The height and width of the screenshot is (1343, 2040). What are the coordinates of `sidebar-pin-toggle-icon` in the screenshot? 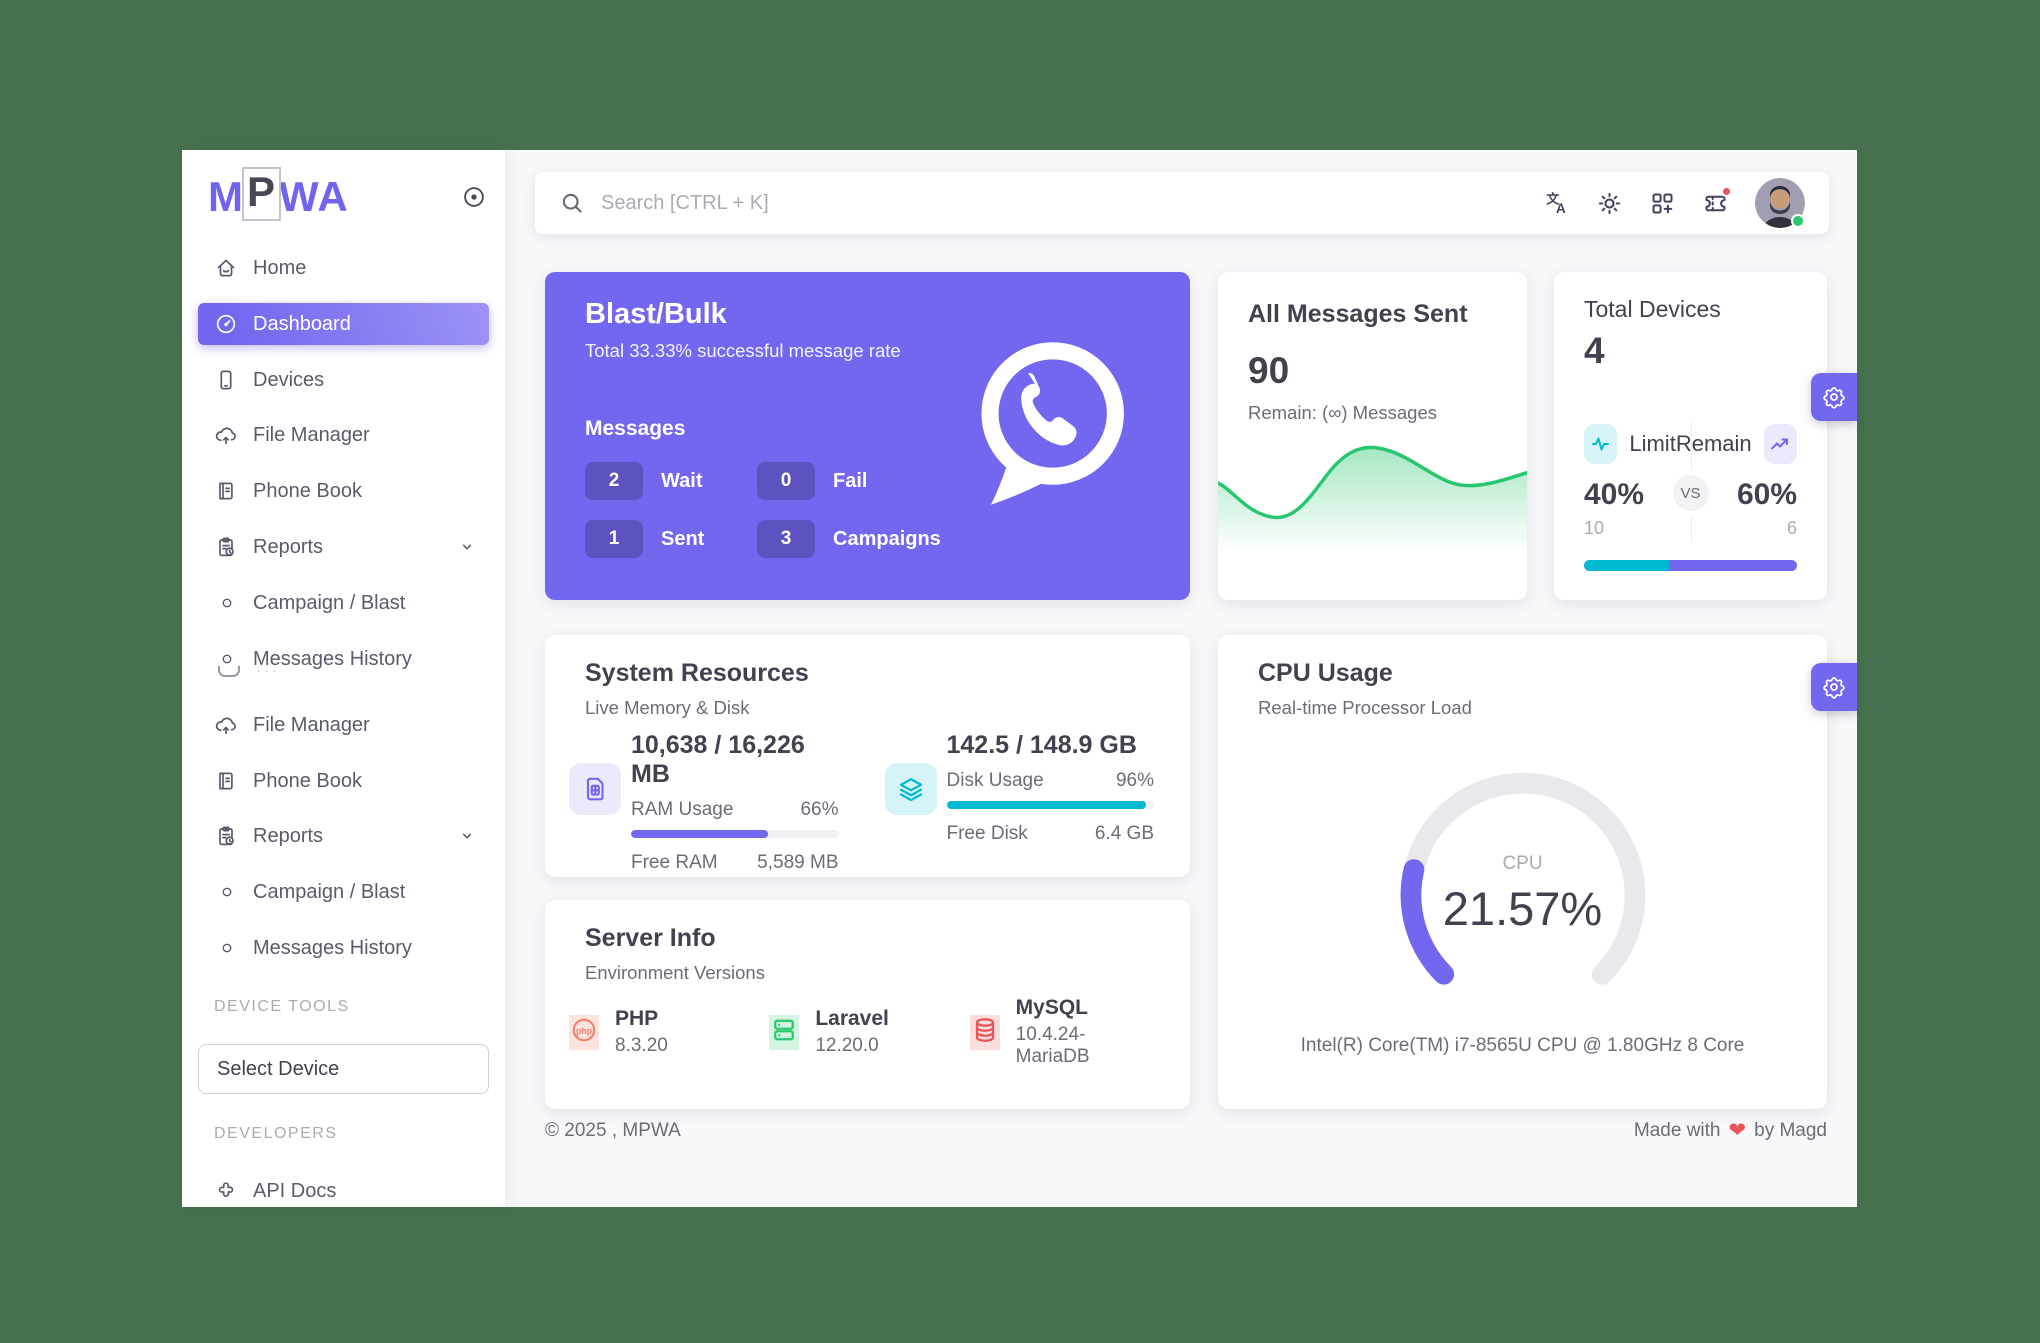 It's located at (474, 197).